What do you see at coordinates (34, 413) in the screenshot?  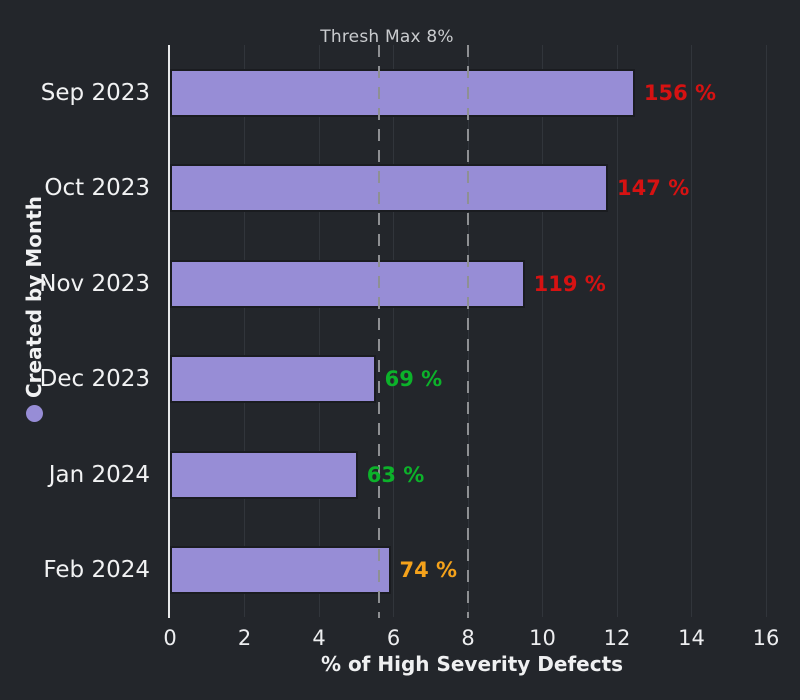 I see `series-dot-icon` at bounding box center [34, 413].